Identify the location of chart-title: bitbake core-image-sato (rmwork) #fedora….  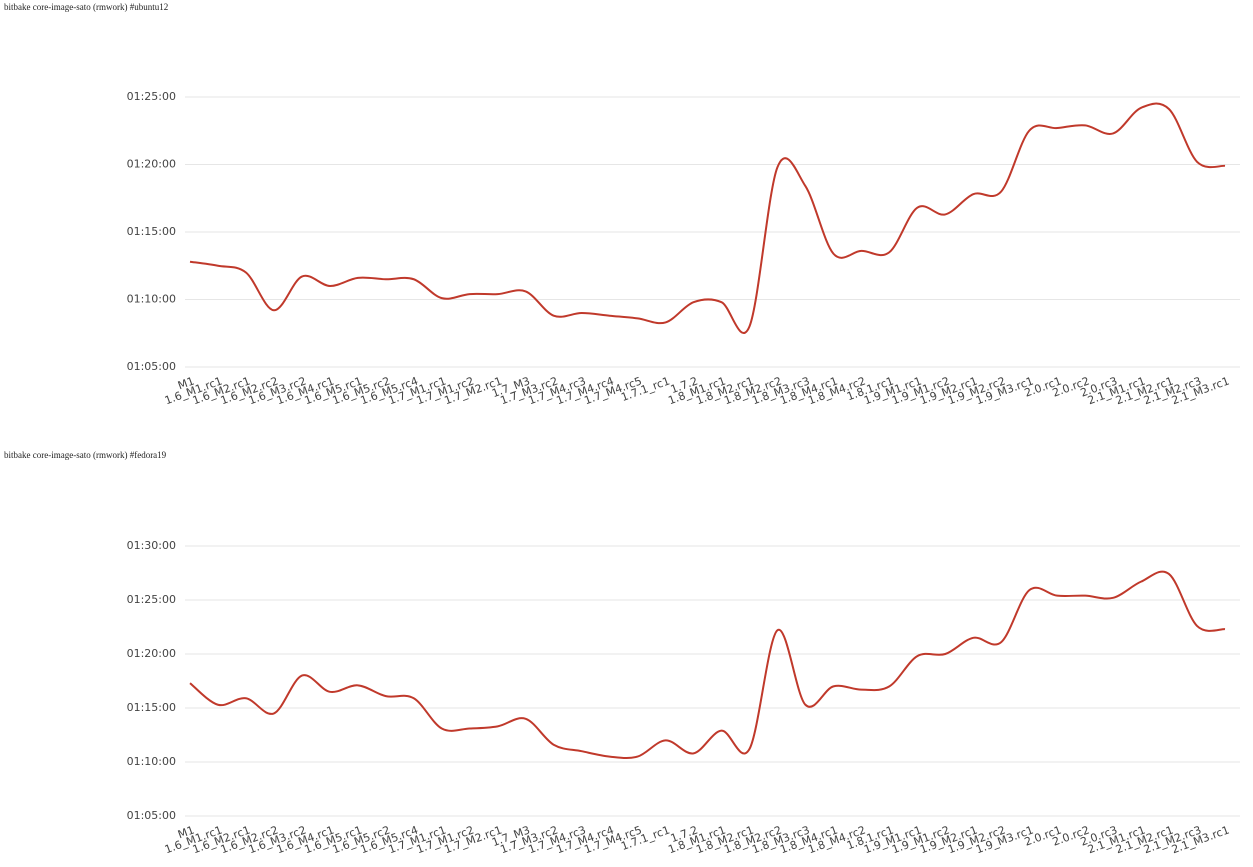
(85, 455).